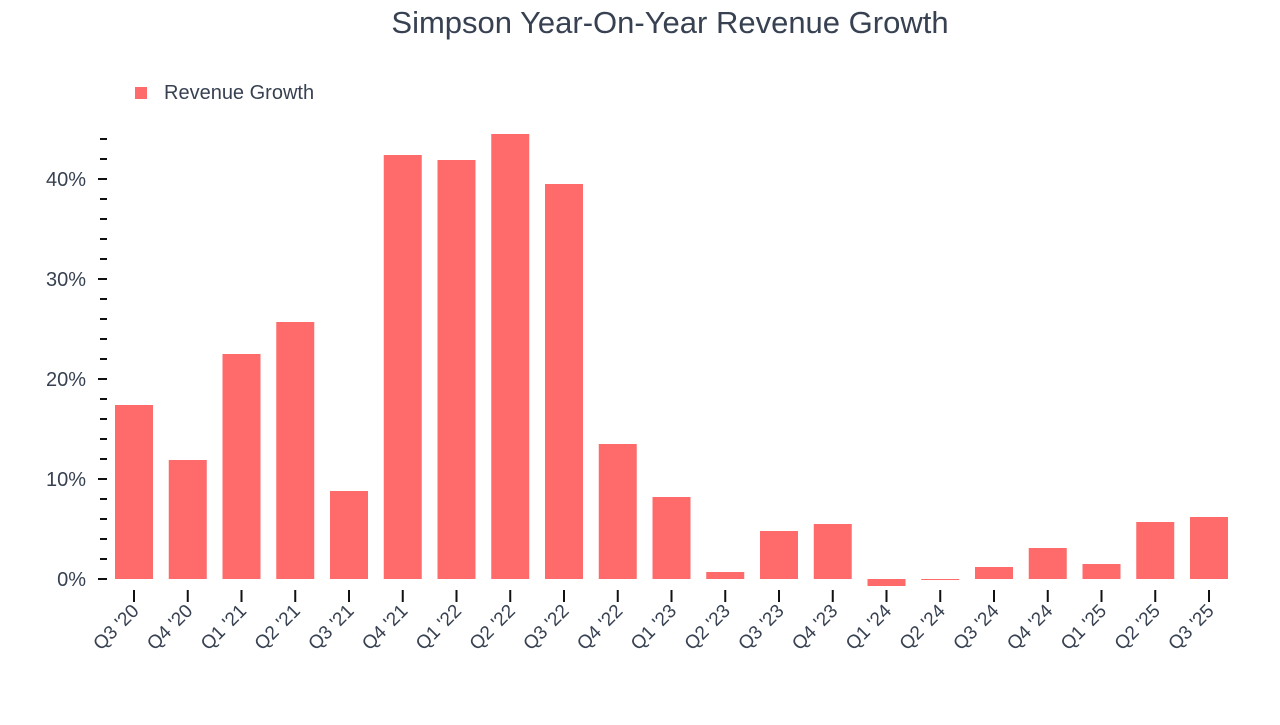 This screenshot has height=725, width=1280. What do you see at coordinates (66, 480) in the screenshot?
I see `y-tick-label: 10%` at bounding box center [66, 480].